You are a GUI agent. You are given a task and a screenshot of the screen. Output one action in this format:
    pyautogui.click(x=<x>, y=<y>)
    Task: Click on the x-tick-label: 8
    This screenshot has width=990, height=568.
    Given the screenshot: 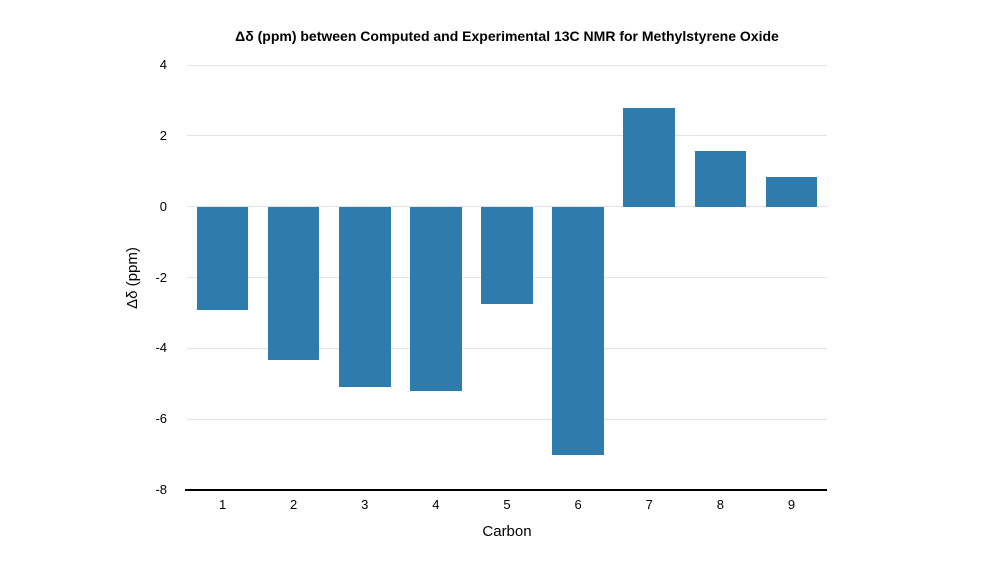 What is the action you would take?
    pyautogui.click(x=720, y=504)
    